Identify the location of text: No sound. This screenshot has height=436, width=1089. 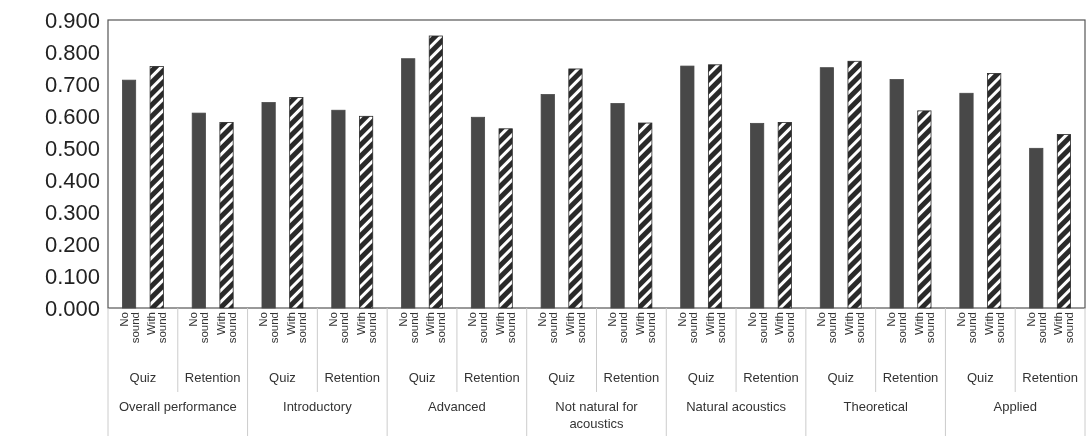
(129, 328).